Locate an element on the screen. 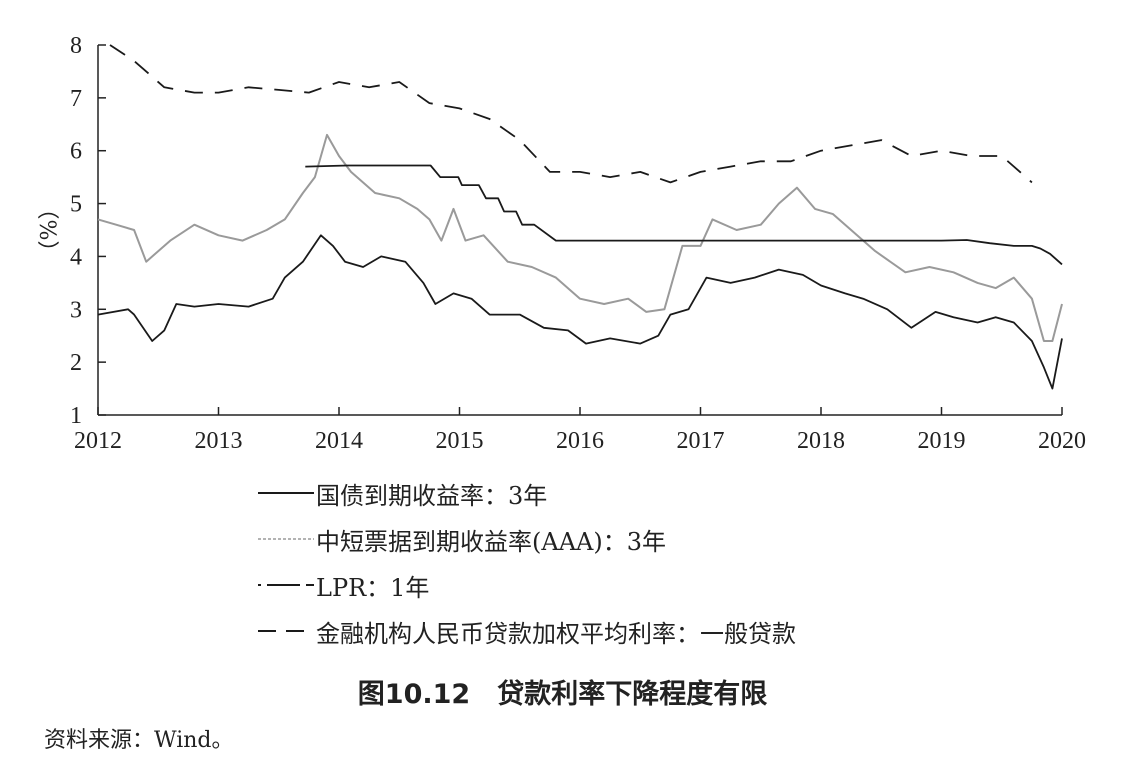 This screenshot has height=772, width=1125. y-tick-label: 5 is located at coordinates (76, 205).